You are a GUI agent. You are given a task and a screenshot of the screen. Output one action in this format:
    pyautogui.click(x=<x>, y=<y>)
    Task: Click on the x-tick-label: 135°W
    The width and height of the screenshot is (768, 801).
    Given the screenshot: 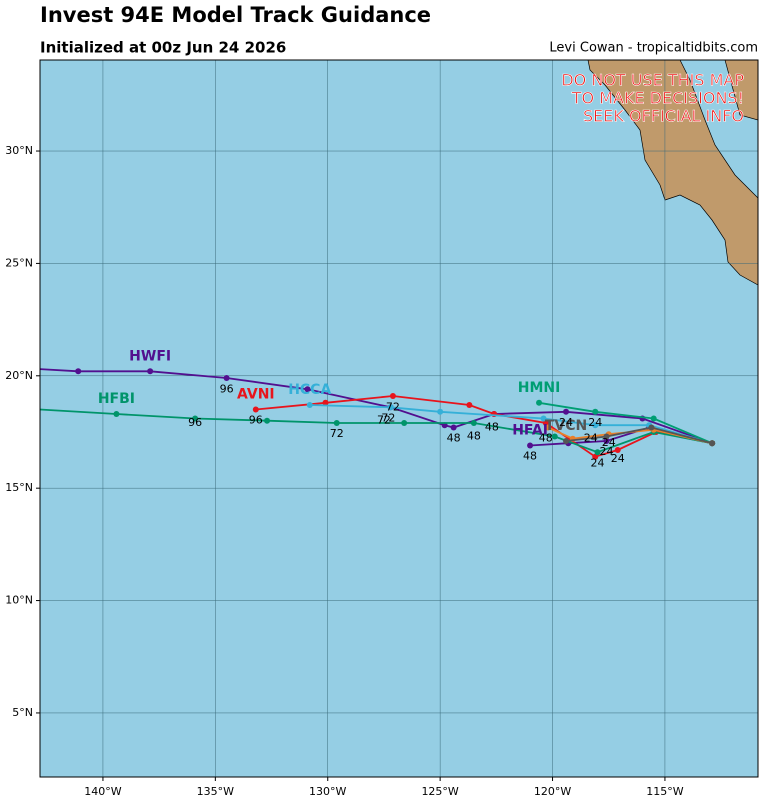 What is the action you would take?
    pyautogui.click(x=215, y=791)
    